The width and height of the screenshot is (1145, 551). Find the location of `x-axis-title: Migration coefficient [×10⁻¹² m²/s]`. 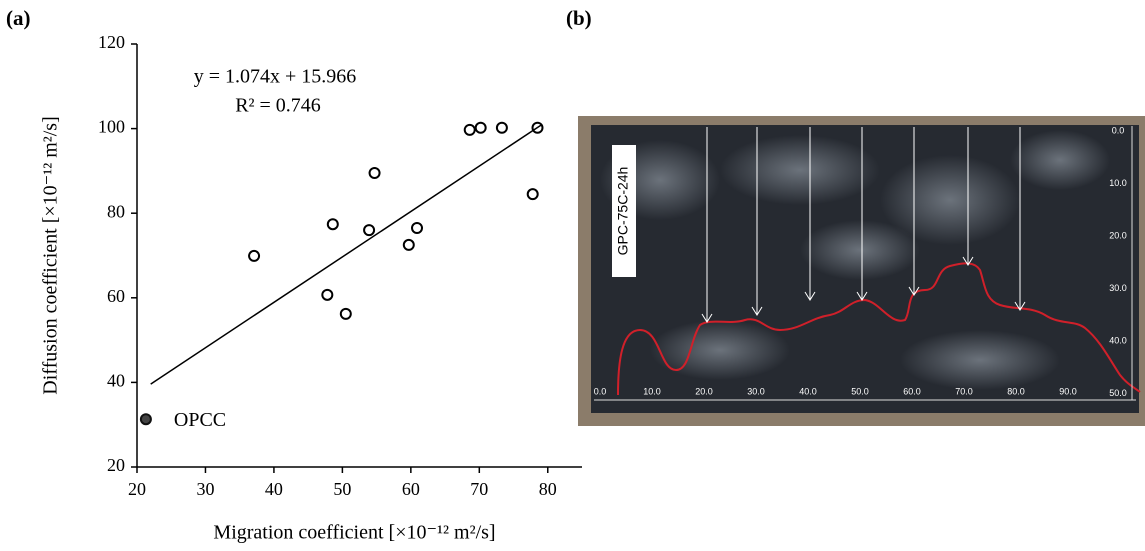

x-axis-title: Migration coefficient [×10⁻¹² m²/s] is located at coordinates (354, 533).